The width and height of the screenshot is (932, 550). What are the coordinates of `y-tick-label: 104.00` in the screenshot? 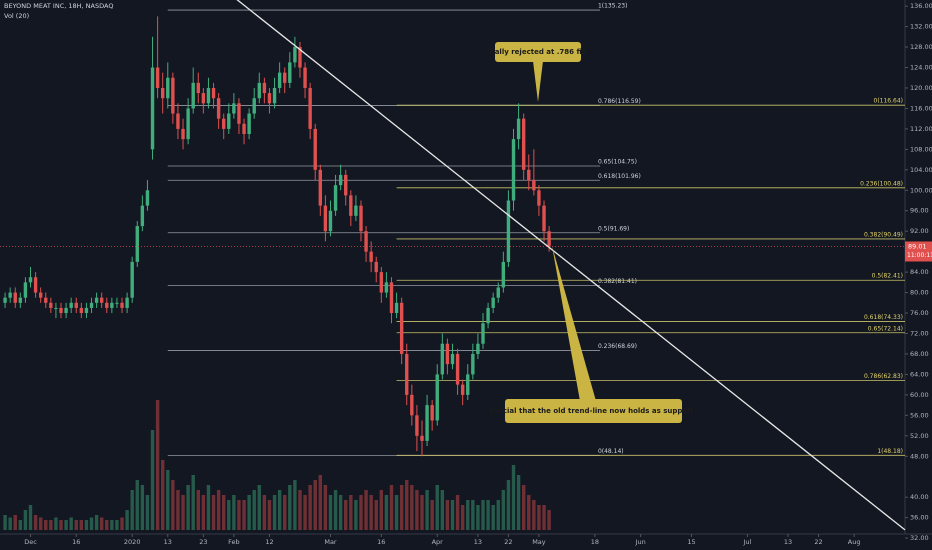 It's located at (921, 170).